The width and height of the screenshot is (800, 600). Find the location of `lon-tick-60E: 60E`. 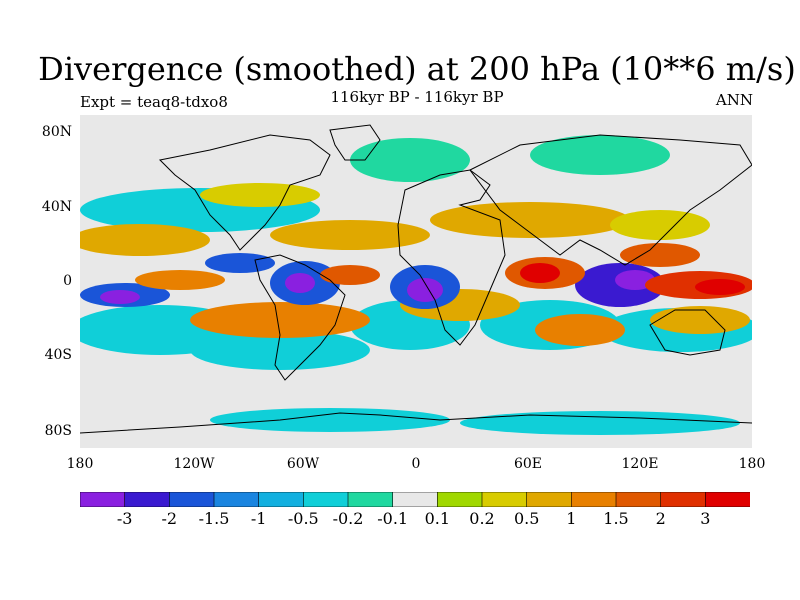

lon-tick-60E: 60E is located at coordinates (528, 464).